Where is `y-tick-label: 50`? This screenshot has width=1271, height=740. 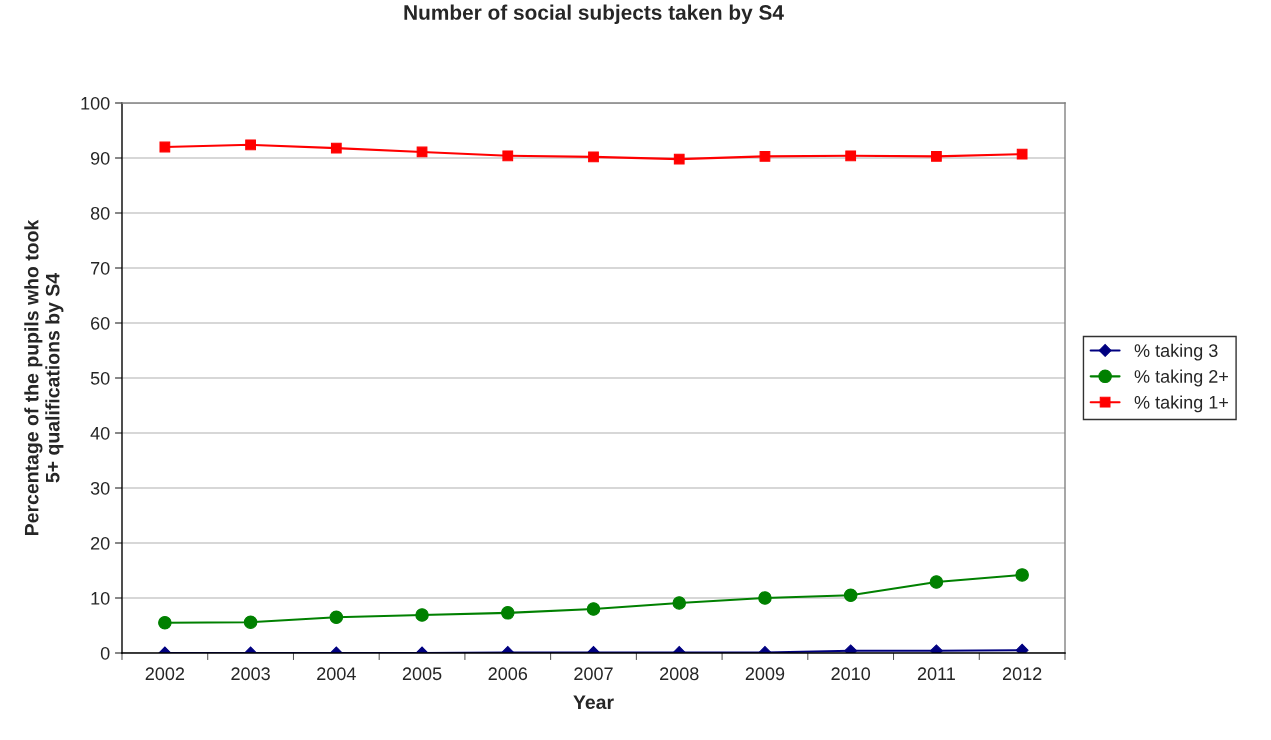 y-tick-label: 50 is located at coordinates (100, 378).